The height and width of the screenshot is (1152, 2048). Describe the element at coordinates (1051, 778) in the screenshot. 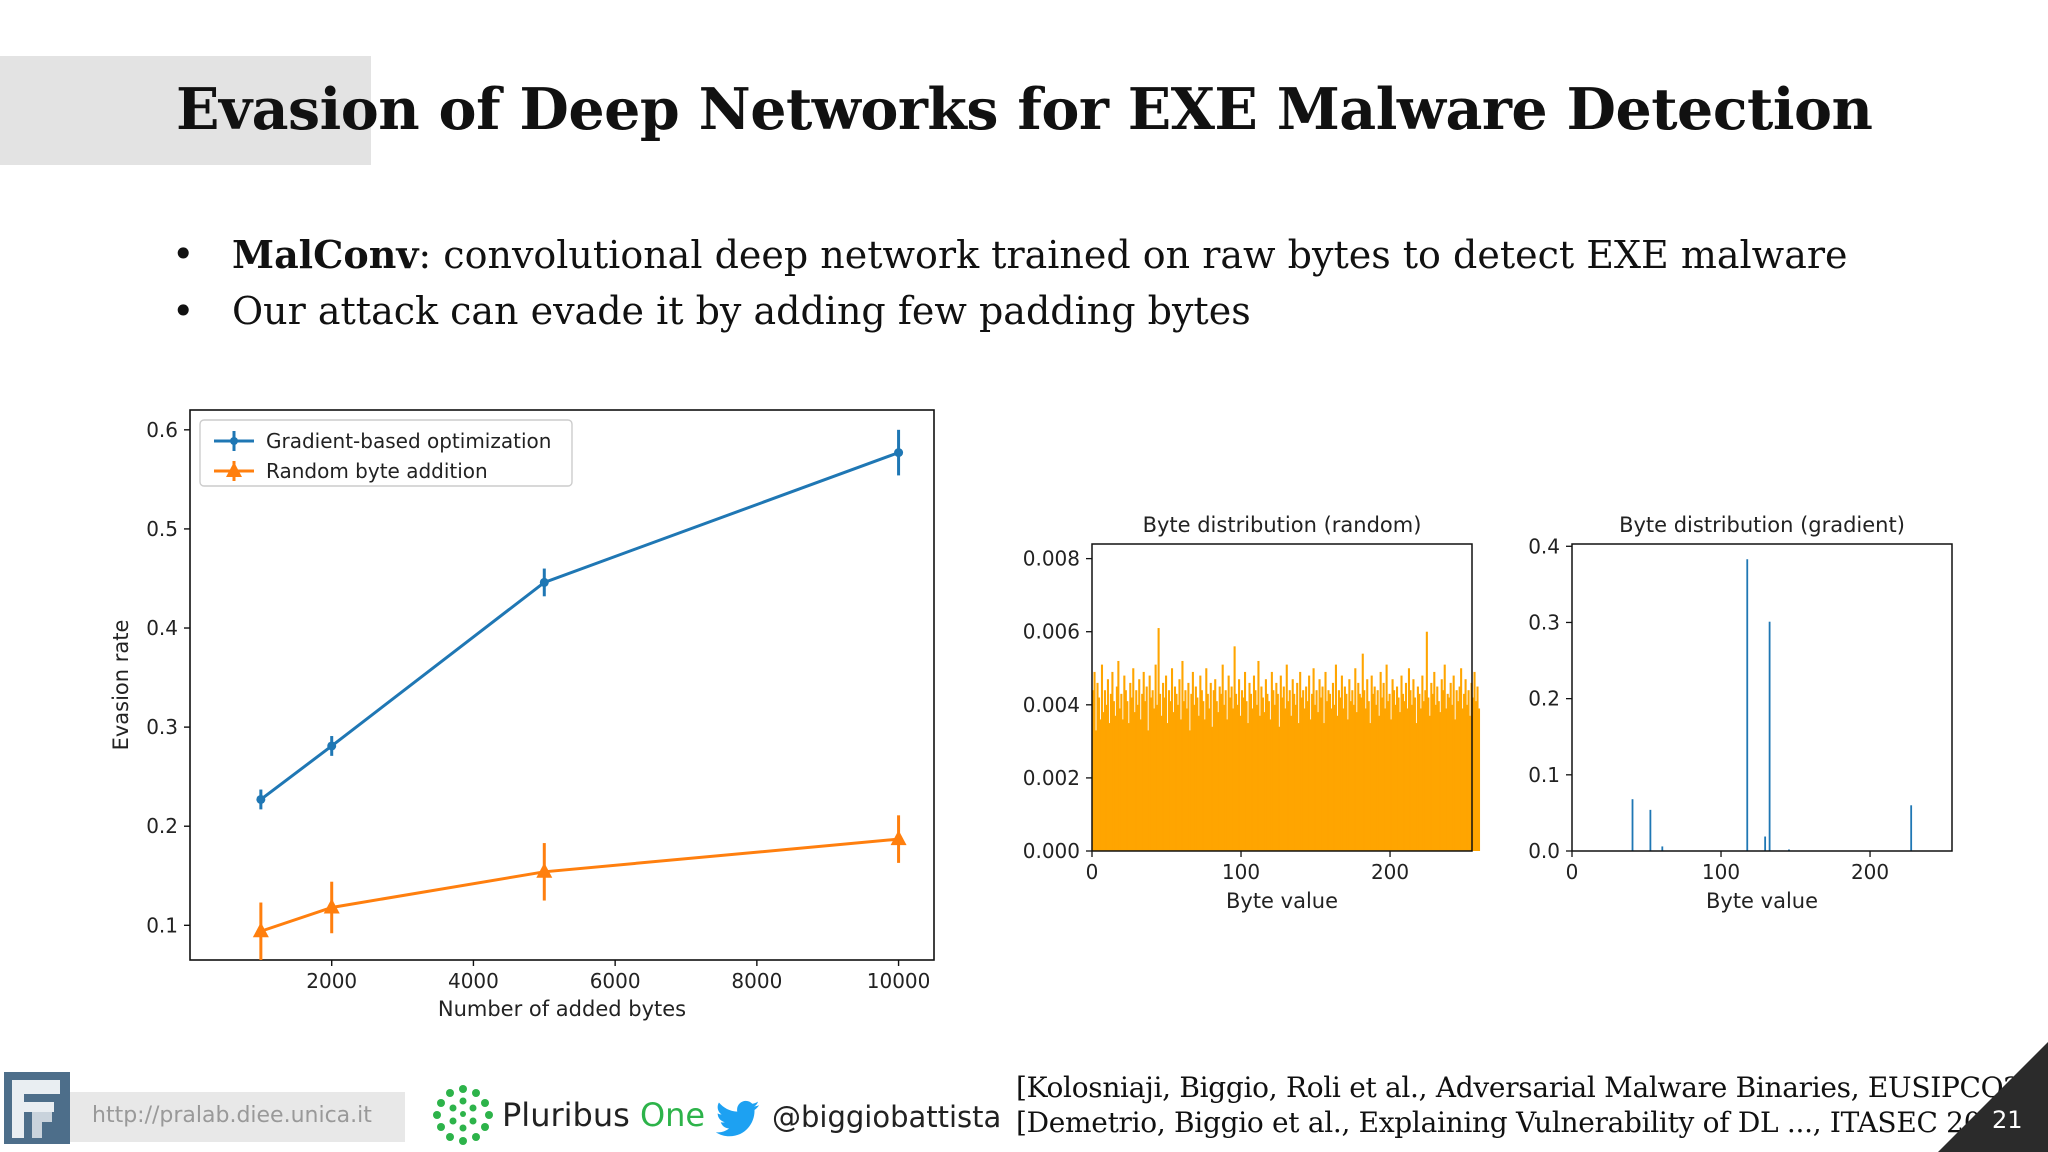

I see `y-tick-label: 0.002` at that location.